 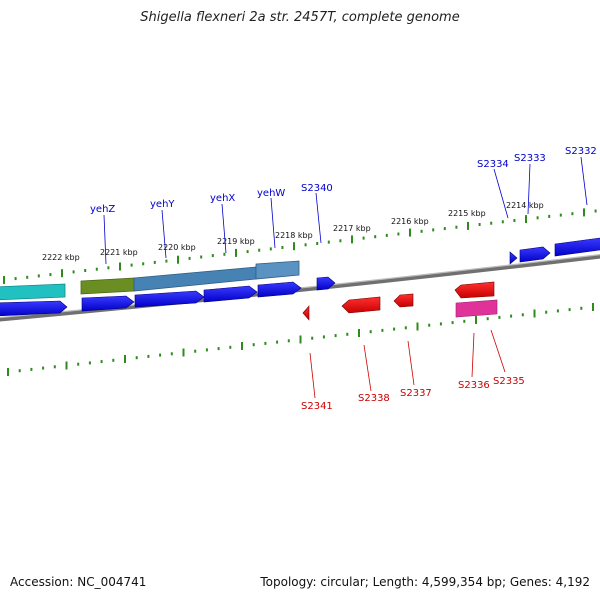 I want to click on magenta-feature, so click(x=476, y=308).